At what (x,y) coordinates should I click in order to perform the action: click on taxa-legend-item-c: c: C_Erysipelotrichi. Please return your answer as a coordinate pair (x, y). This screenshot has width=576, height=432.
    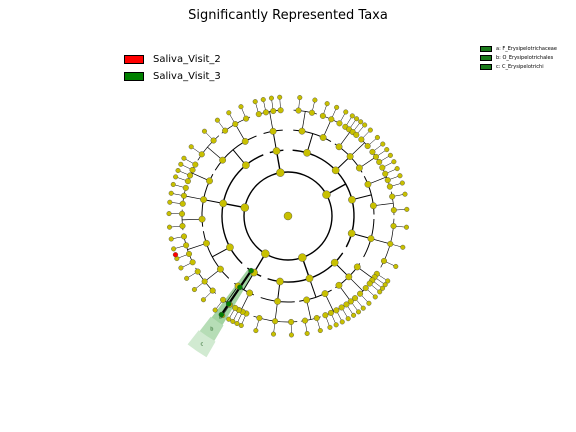
    Looking at the image, I should click on (518, 66).